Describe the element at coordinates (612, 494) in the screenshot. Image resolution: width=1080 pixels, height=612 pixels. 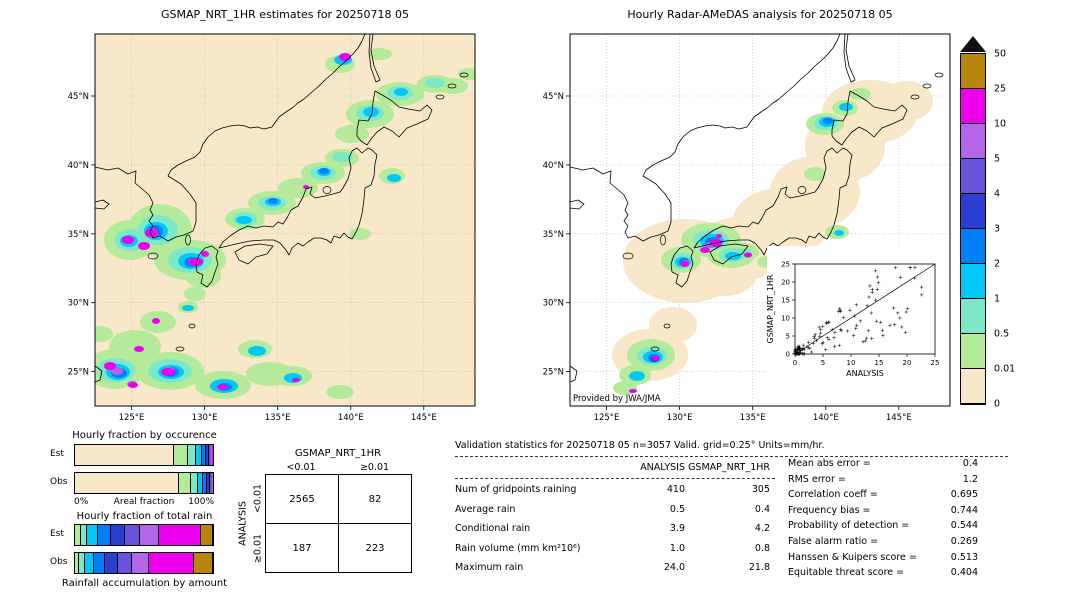
I see `stats-row: Num of gridpoints raining 410 305` at that location.